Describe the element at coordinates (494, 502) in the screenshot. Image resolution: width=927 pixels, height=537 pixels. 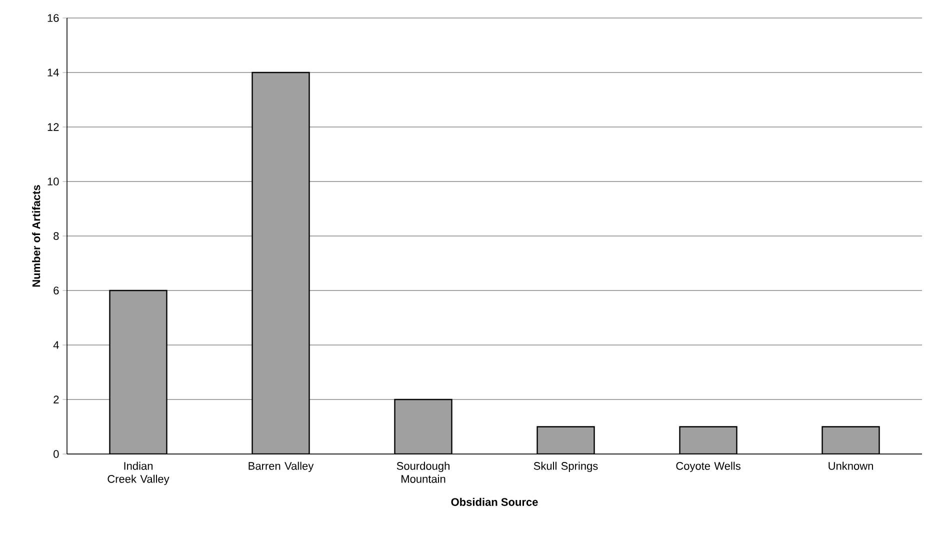
I see `x-axis-title: Obsidian Source` at that location.